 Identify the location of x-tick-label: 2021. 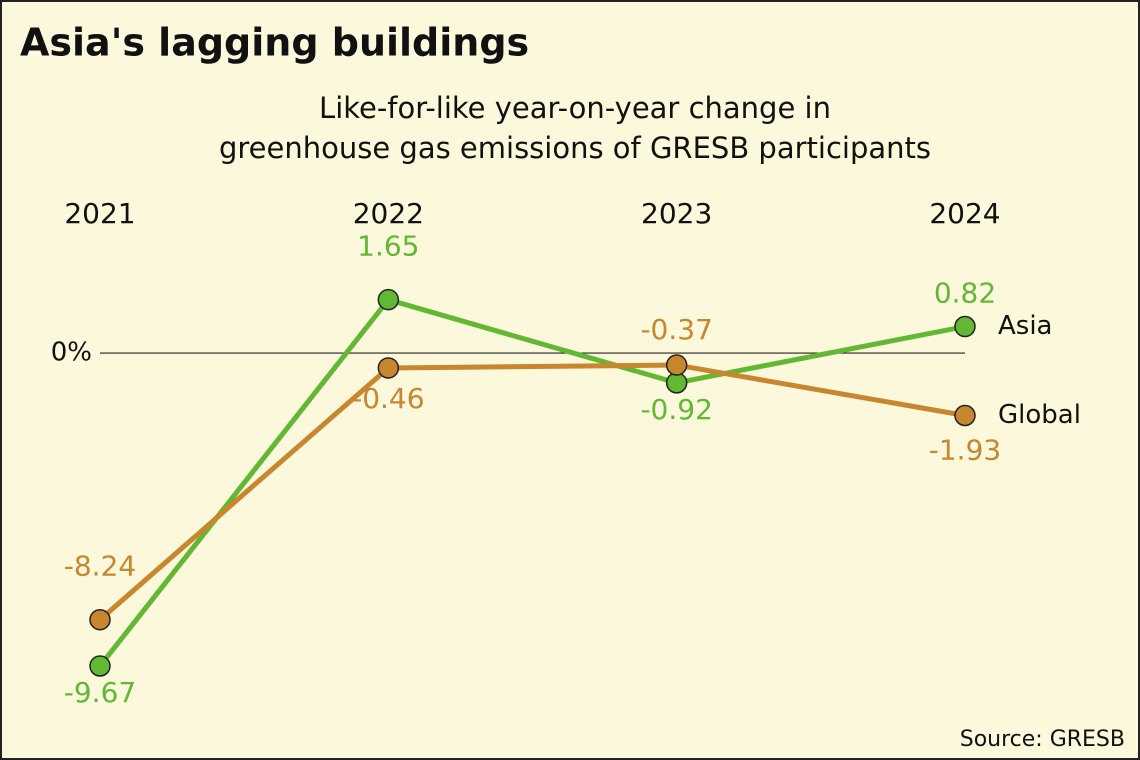
(99, 213).